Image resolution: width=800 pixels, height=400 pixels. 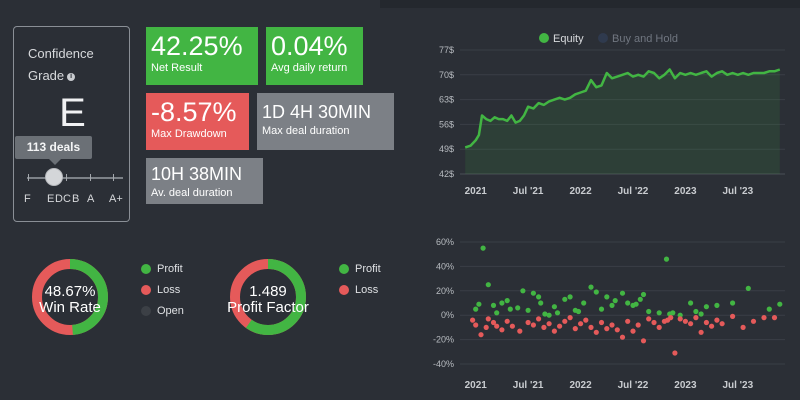 I want to click on max-drawdown-tile: -8.57% Max Drawdown, so click(x=197, y=121).